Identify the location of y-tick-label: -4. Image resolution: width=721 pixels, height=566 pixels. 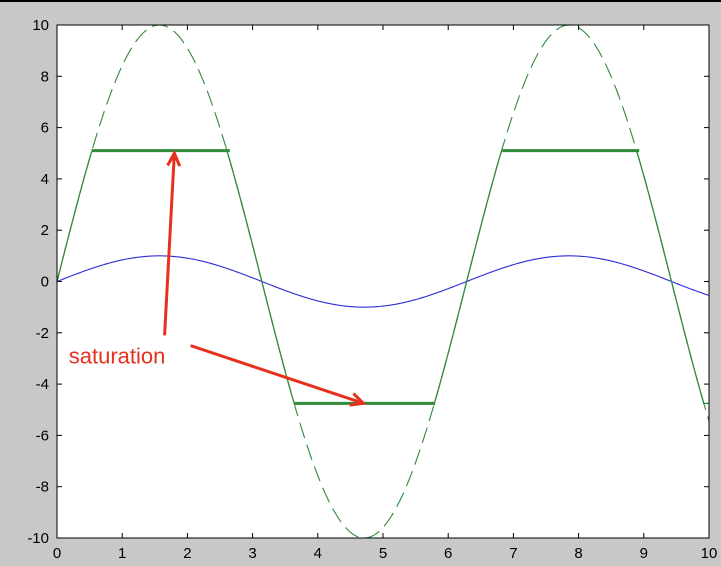
(42, 384).